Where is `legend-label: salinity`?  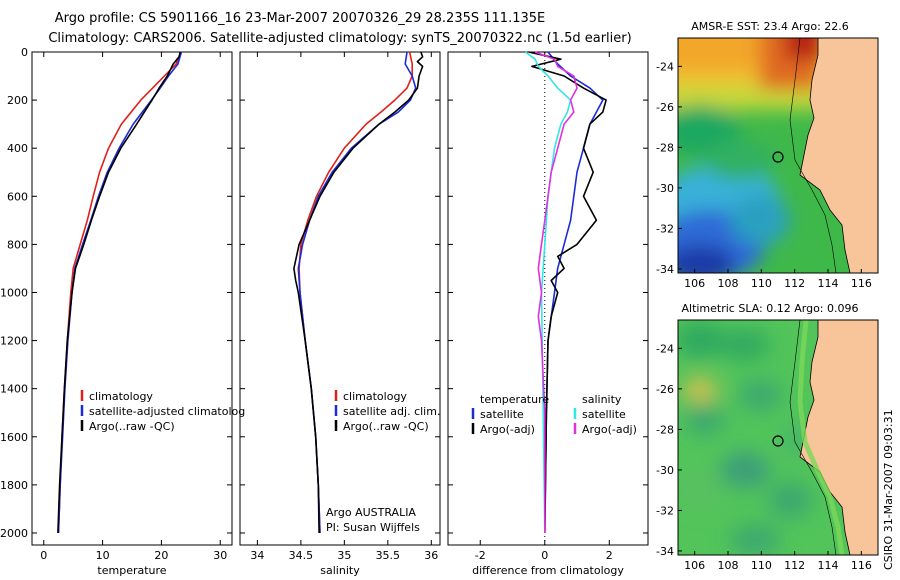 legend-label: salinity is located at coordinates (602, 399).